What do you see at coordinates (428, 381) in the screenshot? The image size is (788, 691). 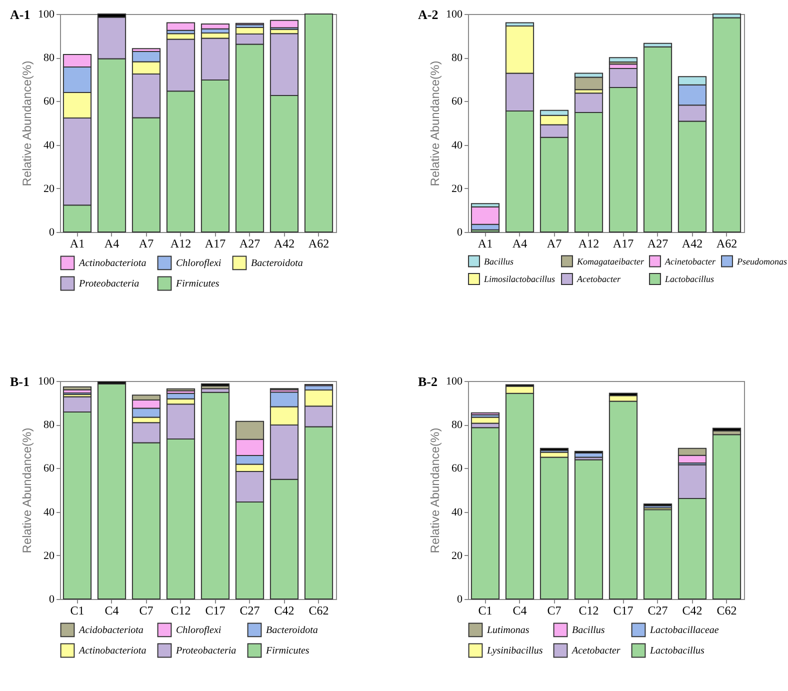 I see `chart-title: B-2` at bounding box center [428, 381].